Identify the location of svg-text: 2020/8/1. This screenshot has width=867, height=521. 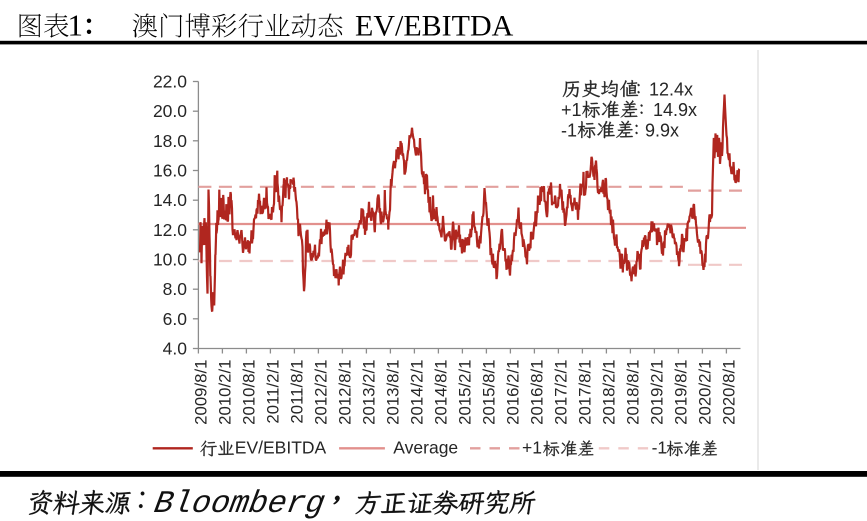
(728, 392).